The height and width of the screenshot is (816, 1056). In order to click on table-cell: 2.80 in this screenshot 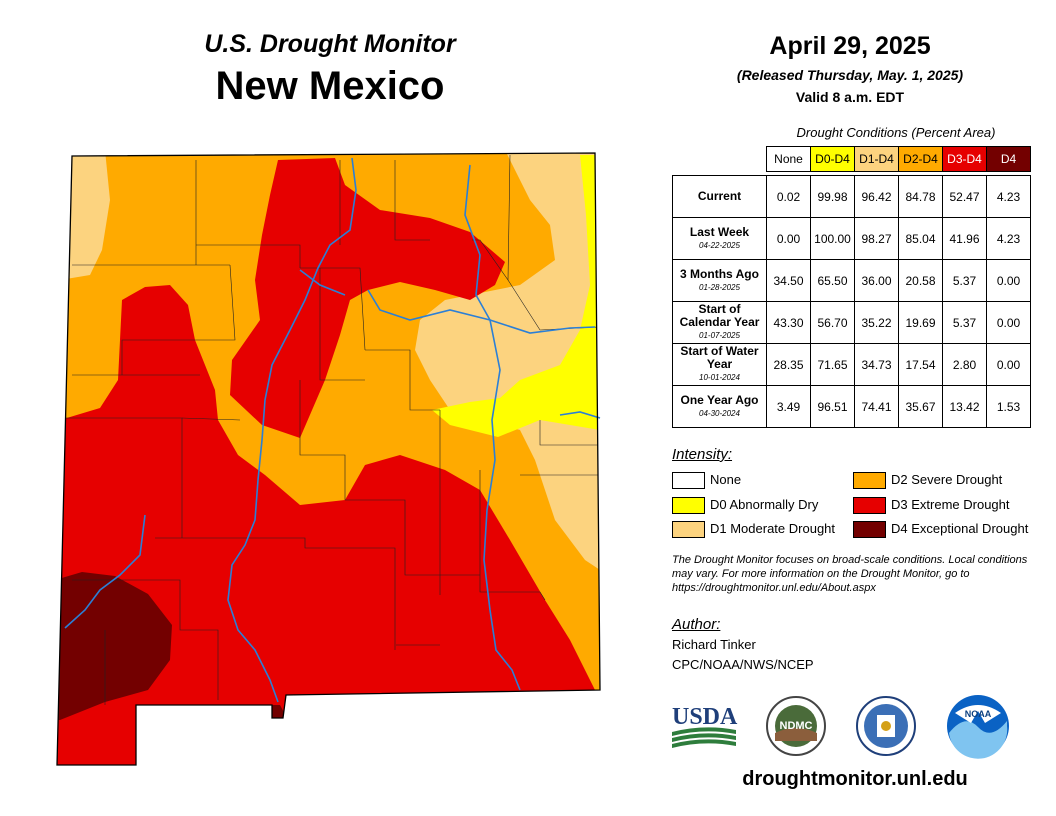, I will do `click(964, 364)`.